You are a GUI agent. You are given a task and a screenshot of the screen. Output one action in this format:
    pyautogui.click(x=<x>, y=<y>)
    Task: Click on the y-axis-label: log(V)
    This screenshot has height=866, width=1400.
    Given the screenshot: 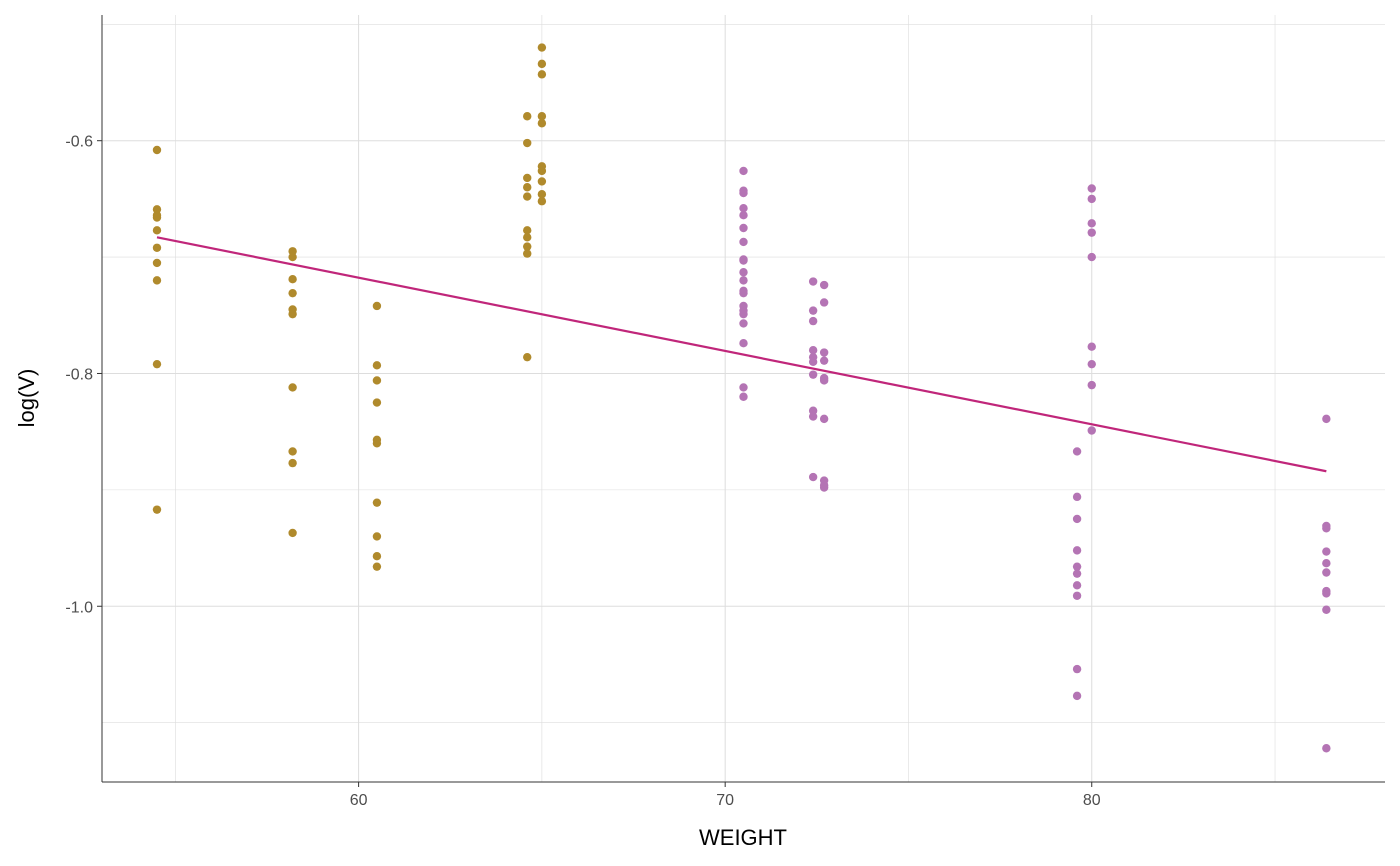 What is the action you would take?
    pyautogui.click(x=26, y=398)
    